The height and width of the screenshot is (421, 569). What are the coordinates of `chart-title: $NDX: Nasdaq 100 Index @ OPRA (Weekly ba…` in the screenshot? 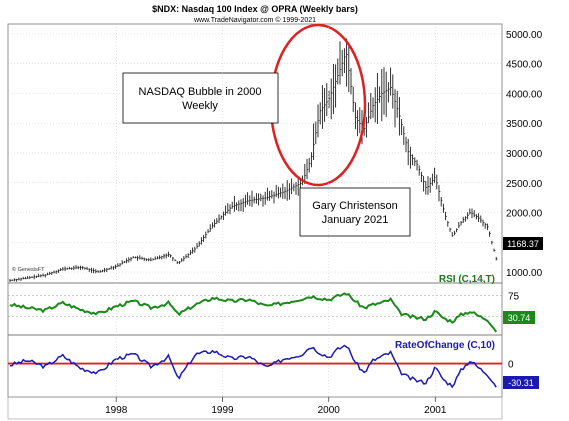 It's located at (255, 9).